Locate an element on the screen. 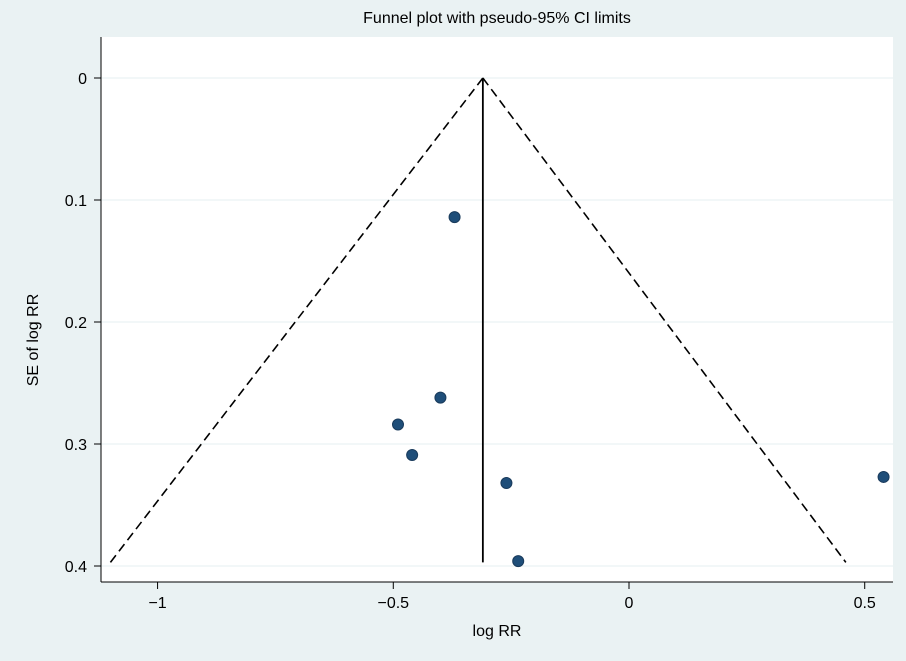 This screenshot has height=661, width=906. x-tick-label: 0 is located at coordinates (629, 603).